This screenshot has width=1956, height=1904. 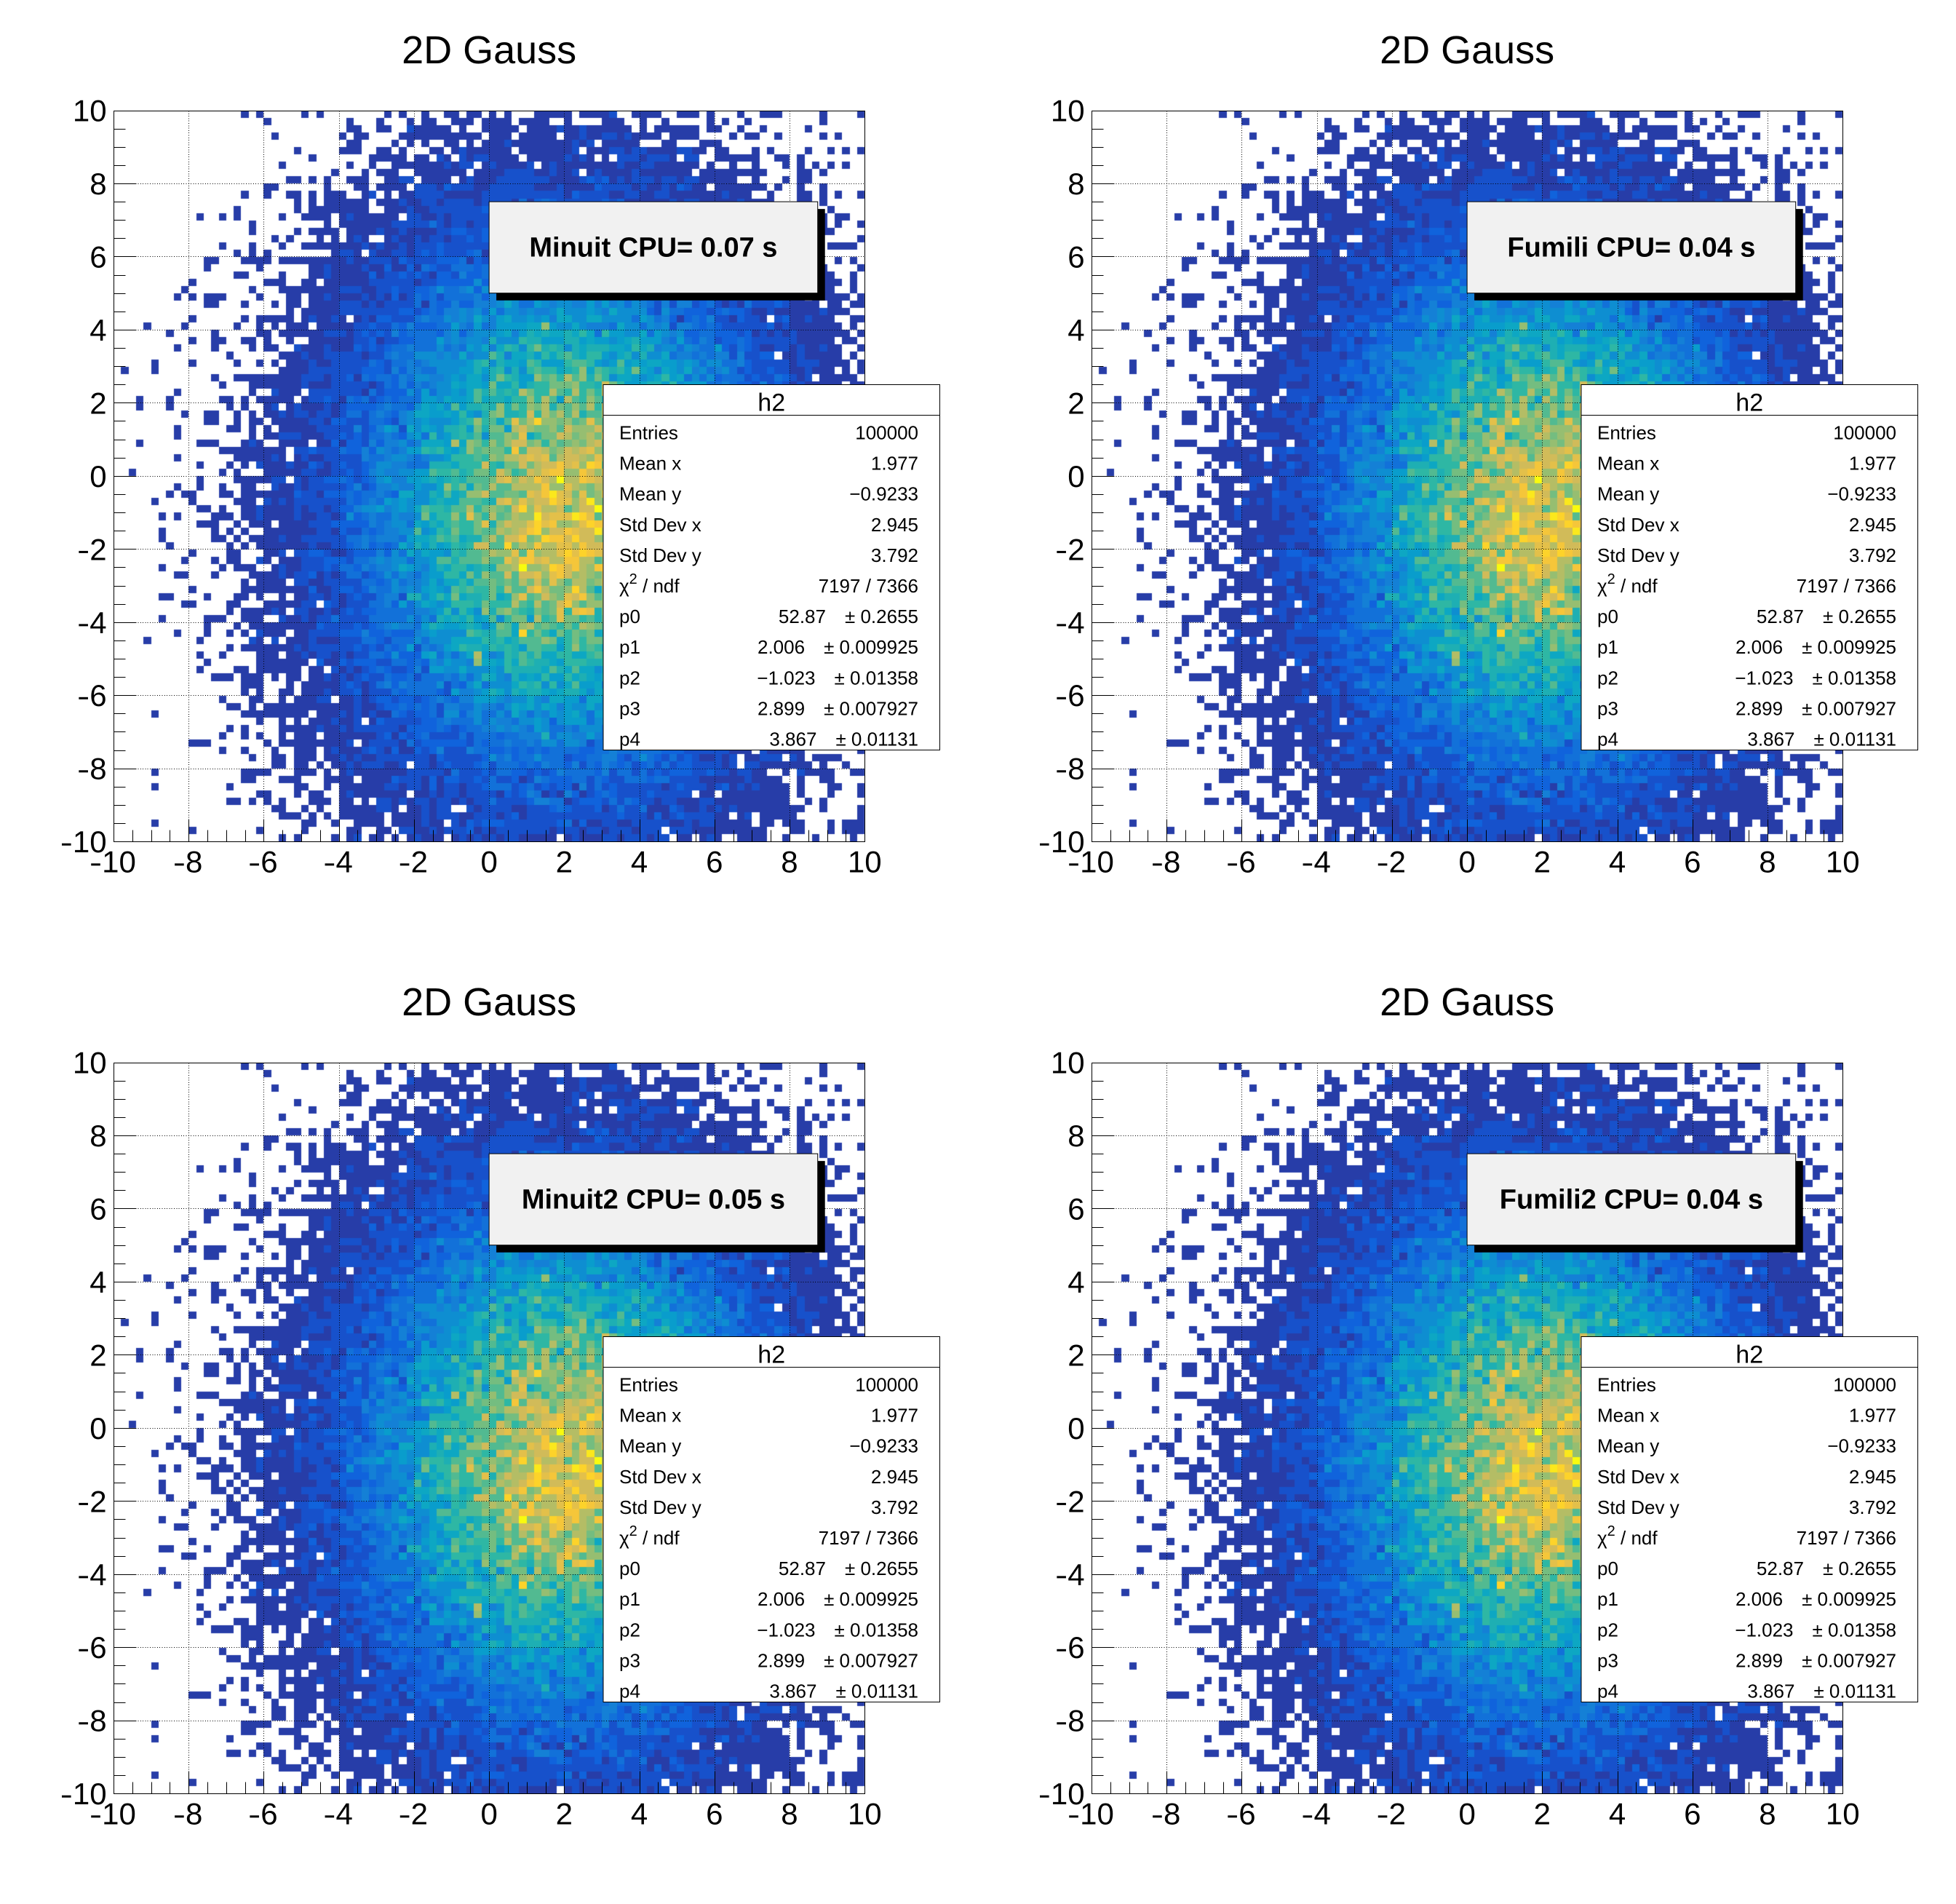 I want to click on svg-text: 2.899 ± 0.007927, so click(x=838, y=709).